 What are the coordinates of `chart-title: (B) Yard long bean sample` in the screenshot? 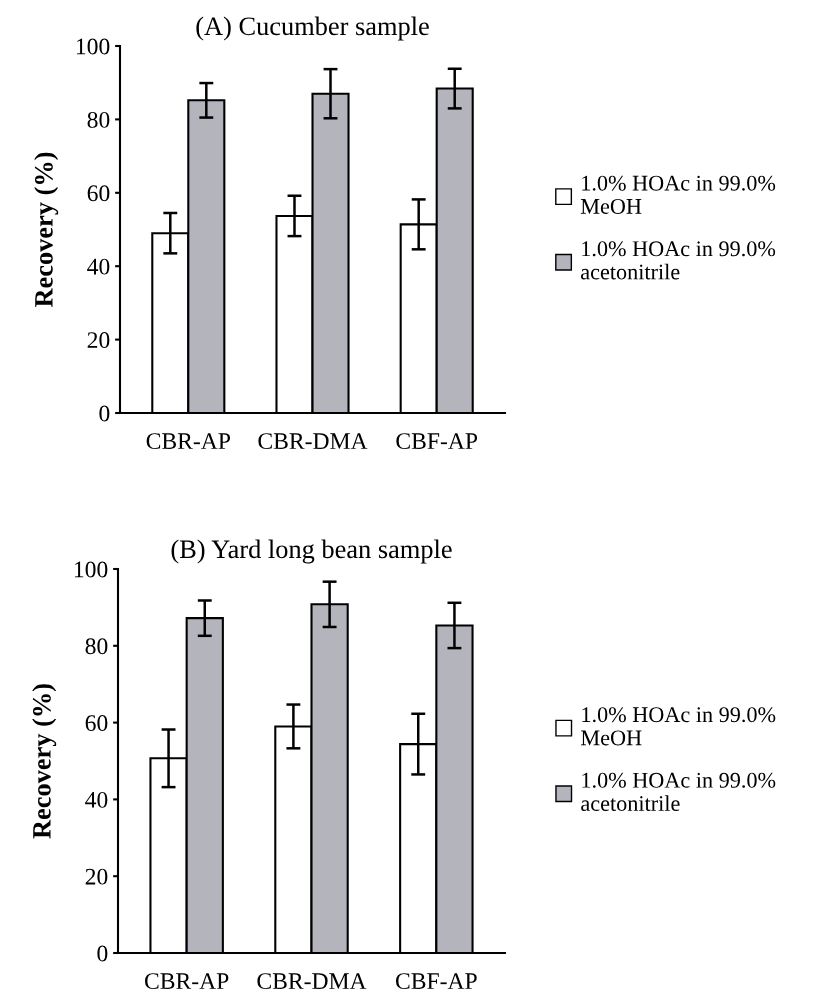 It's located at (311, 551).